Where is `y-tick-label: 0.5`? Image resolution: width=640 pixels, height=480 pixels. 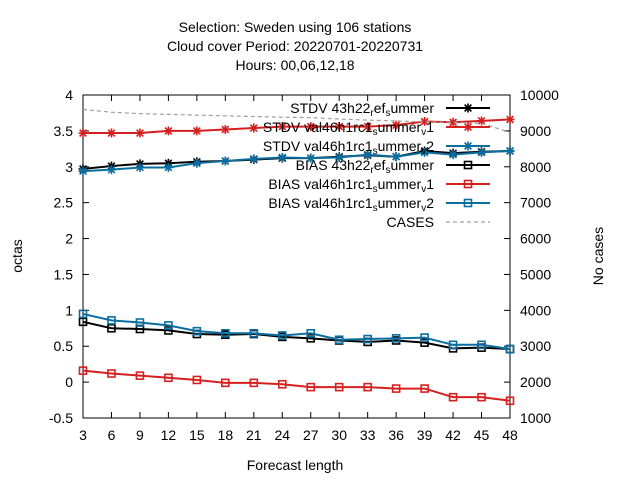 y-tick-label: 0.5 is located at coordinates (64, 346).